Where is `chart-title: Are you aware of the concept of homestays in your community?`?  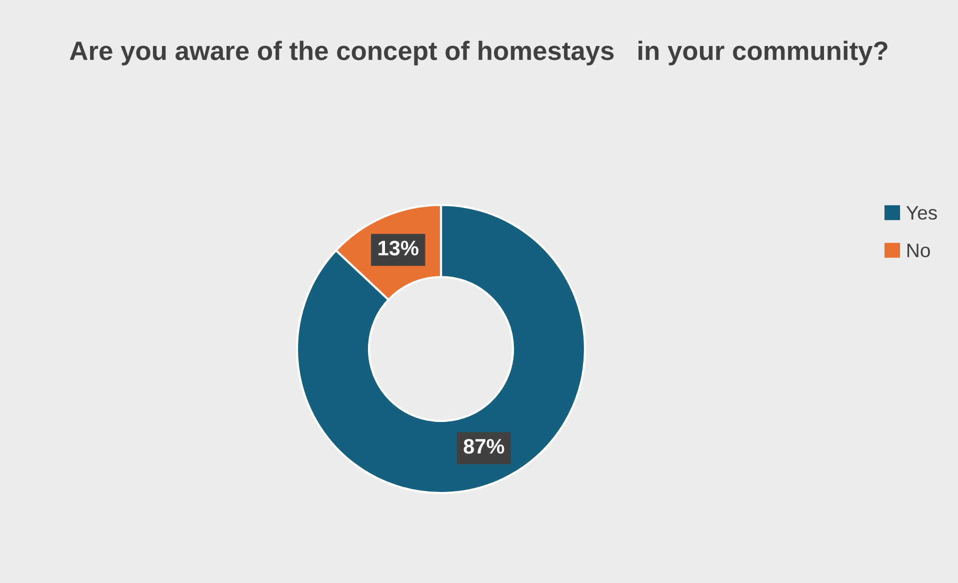 chart-title: Are you aware of the concept of homestays in your community? is located at coordinates (479, 53).